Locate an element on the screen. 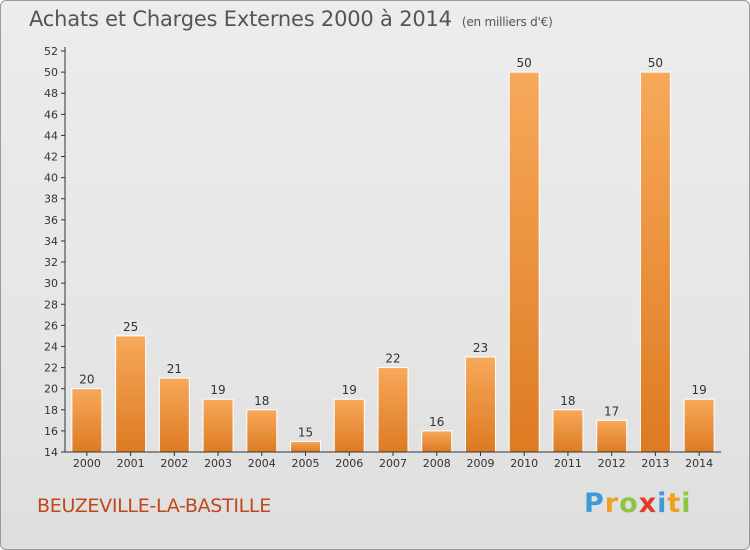 The width and height of the screenshot is (750, 550). data-label: 23 is located at coordinates (480, 348).